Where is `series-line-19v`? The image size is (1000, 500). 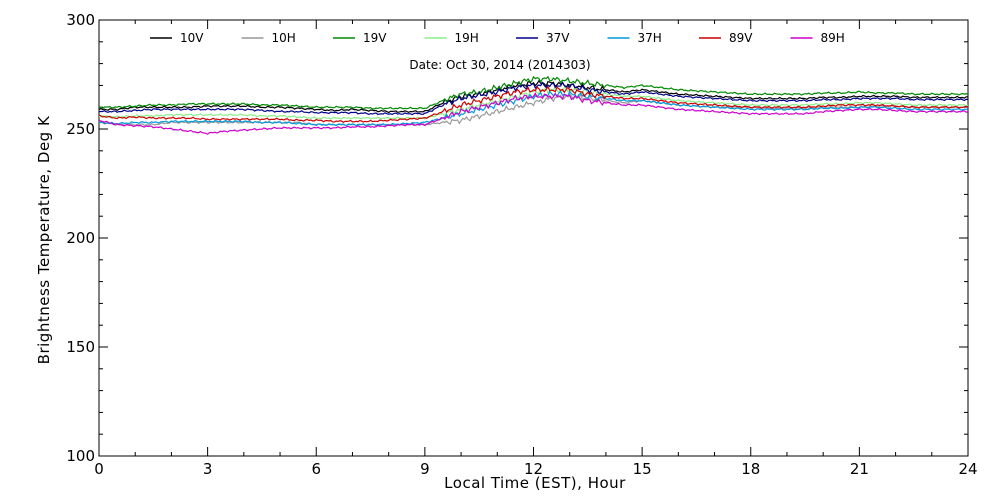 series-line-19v is located at coordinates (533, 92).